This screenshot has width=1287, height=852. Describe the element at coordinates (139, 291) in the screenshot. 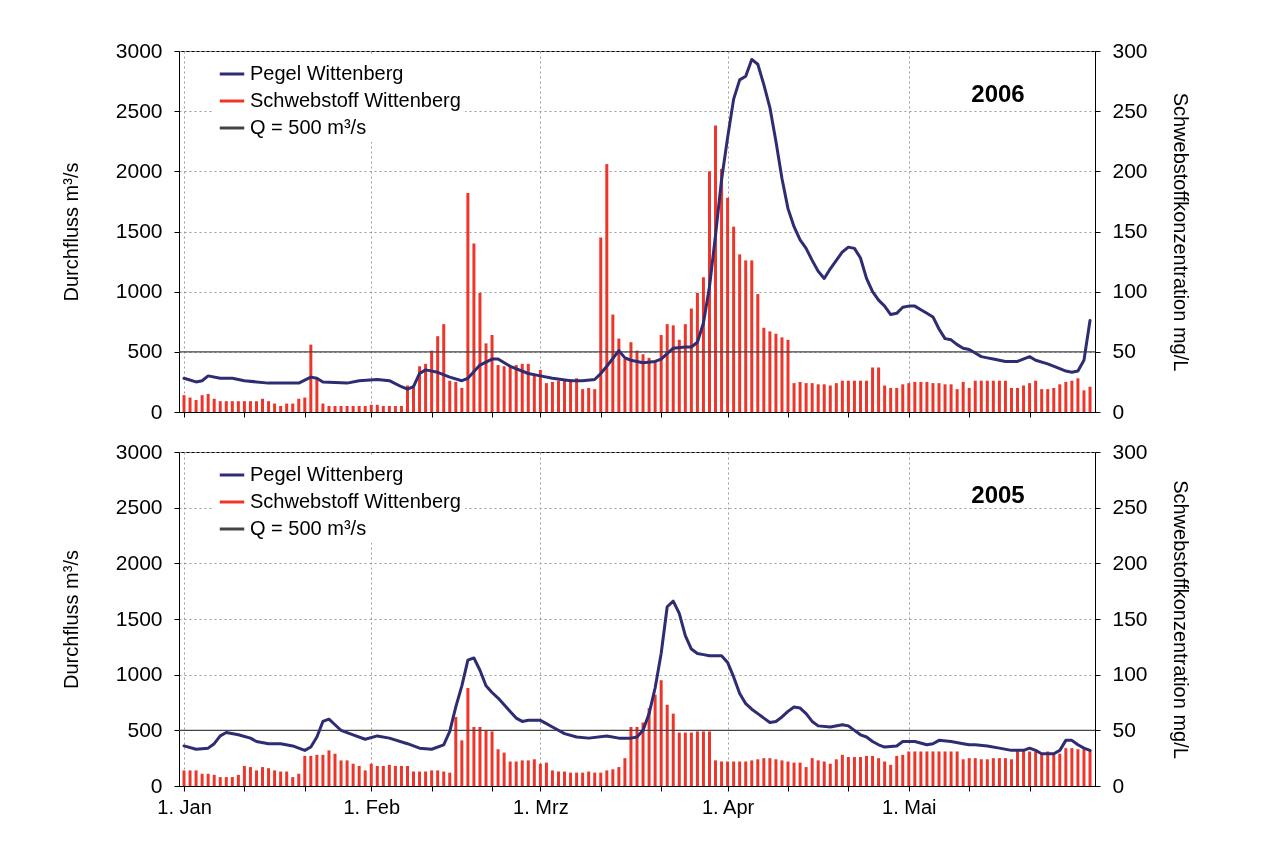

I see `y-tick-label: 1000` at that location.